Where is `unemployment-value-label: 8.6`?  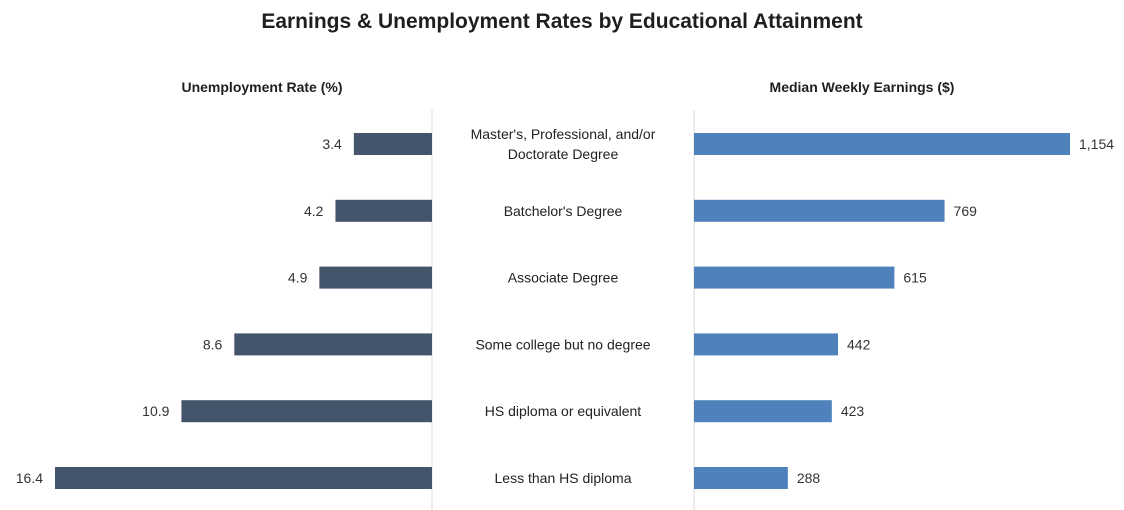
unemployment-value-label: 8.6 is located at coordinates (213, 344).